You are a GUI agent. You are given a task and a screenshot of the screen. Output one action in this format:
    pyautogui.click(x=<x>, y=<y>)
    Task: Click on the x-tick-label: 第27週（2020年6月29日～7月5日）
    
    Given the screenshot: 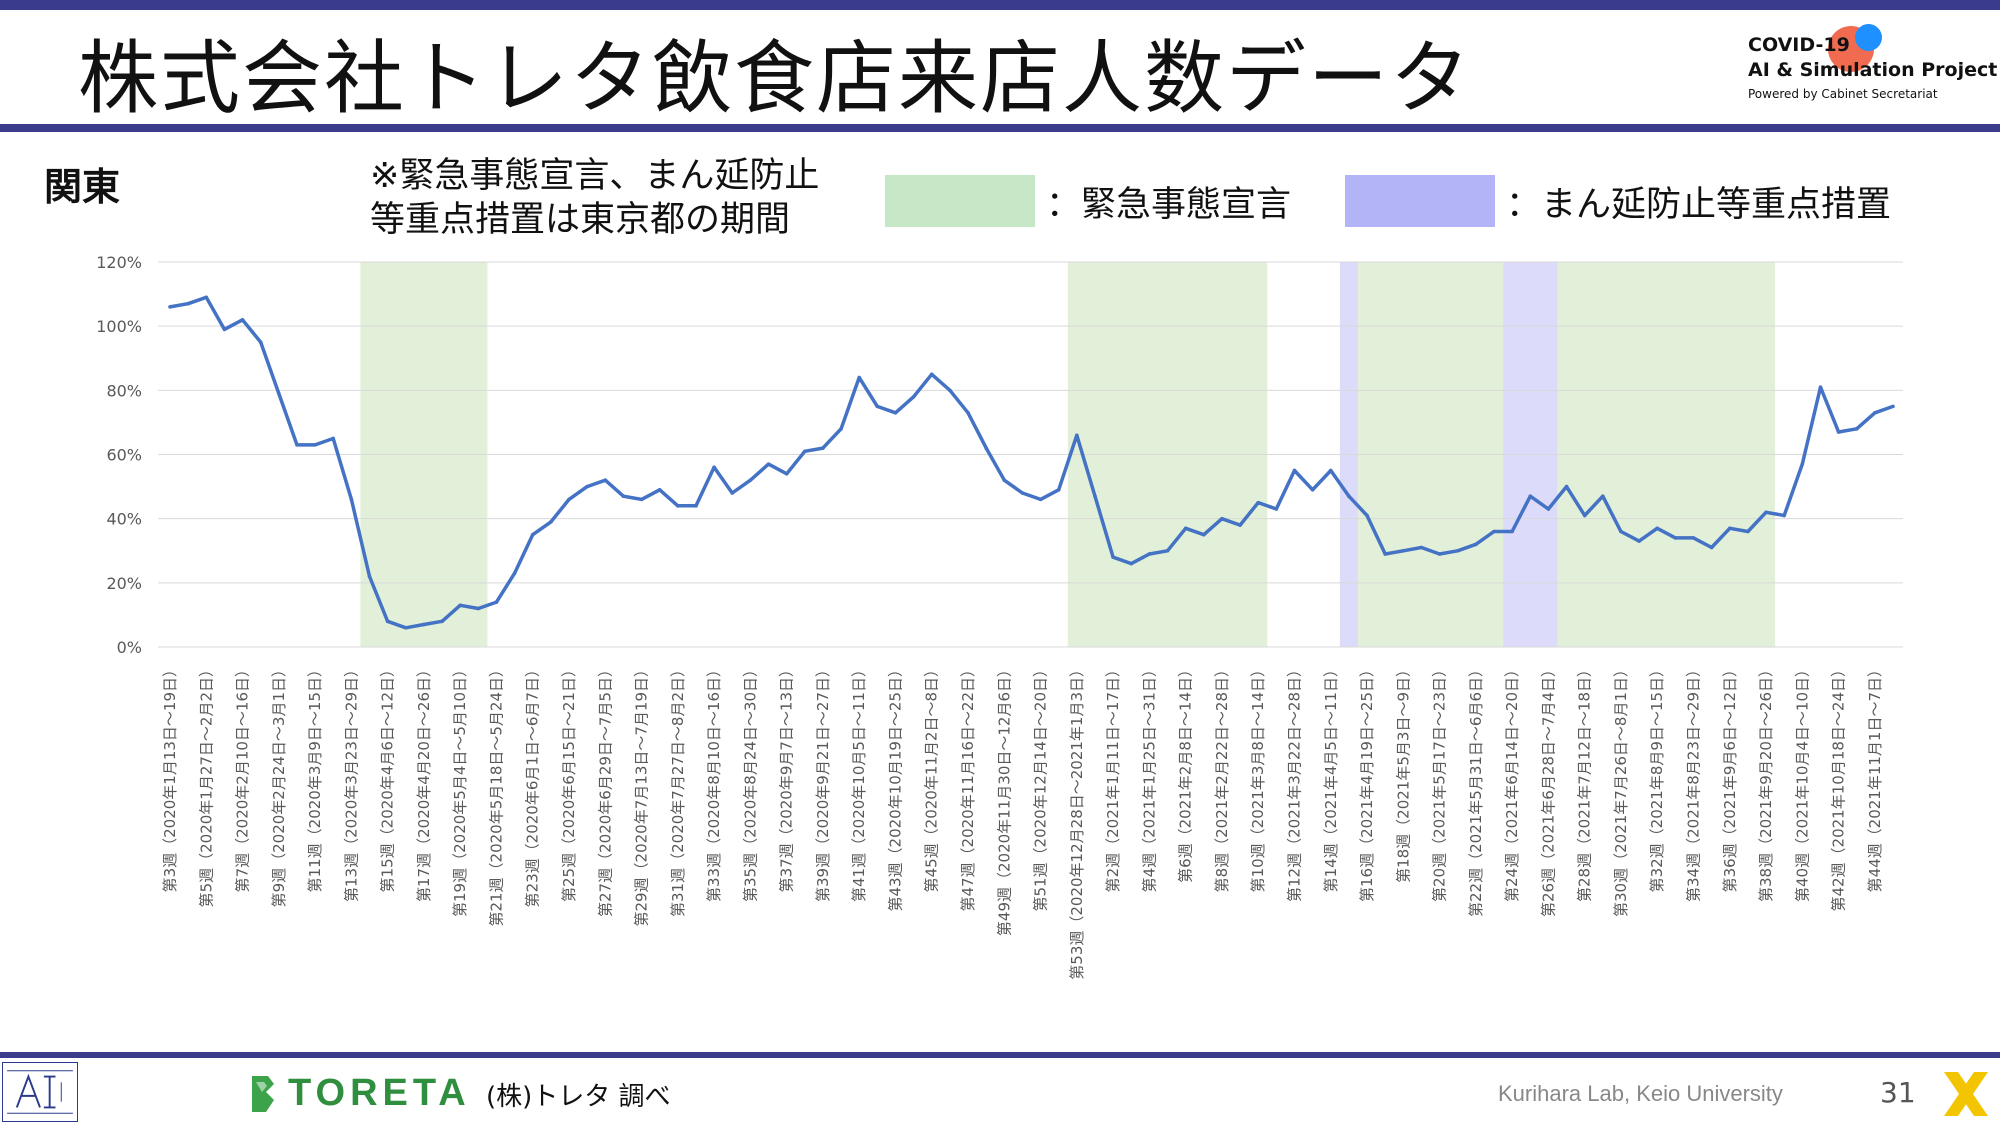 What is the action you would take?
    pyautogui.click(x=605, y=789)
    